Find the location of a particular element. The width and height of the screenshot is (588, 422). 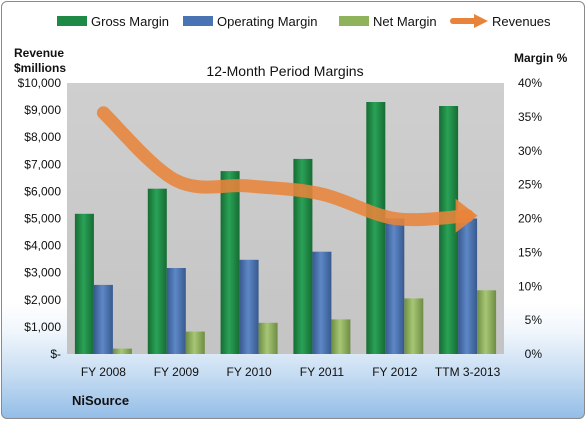

legend-label-net-margin: Net Margin is located at coordinates (405, 21).